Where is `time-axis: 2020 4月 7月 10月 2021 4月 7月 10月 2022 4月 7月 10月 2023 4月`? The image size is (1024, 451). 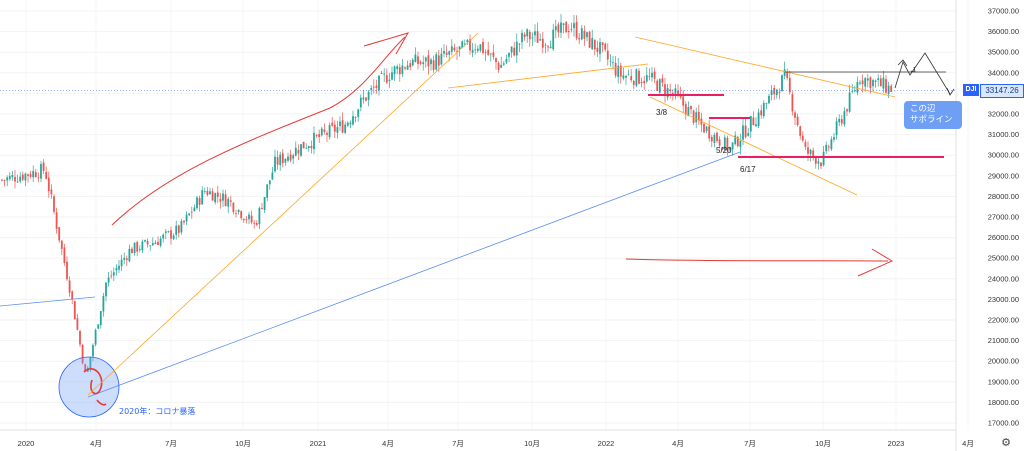
time-axis: 2020 4月 7月 10月 2021 4月 7月 10月 2022 4月 7月 10月 2023 4月 is located at coordinates (487, 438).